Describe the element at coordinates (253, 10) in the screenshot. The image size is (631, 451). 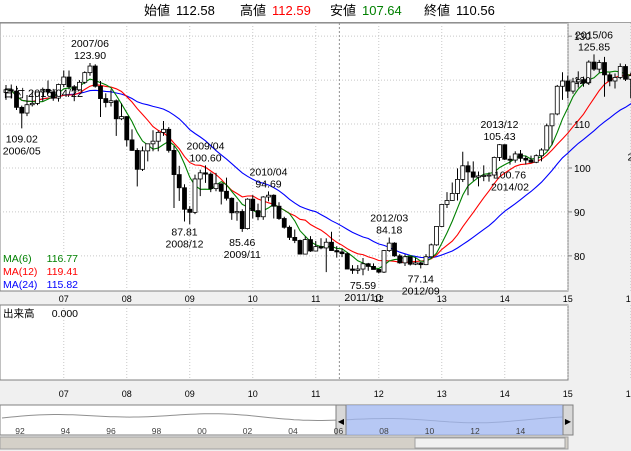
I see `high-label: 高値` at that location.